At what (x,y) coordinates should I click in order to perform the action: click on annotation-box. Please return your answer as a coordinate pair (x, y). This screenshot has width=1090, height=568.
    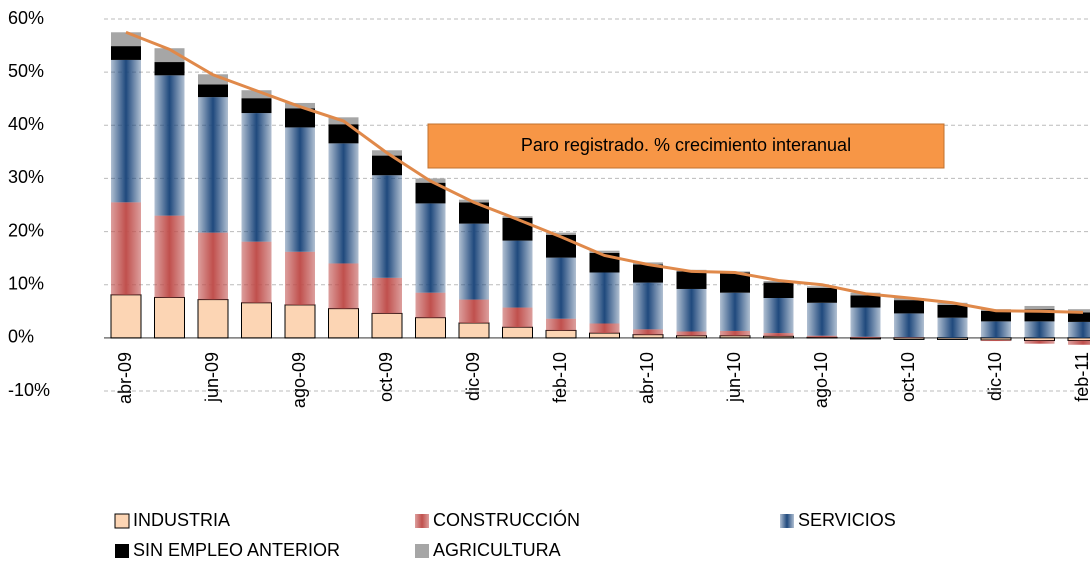
    Looking at the image, I should click on (686, 146).